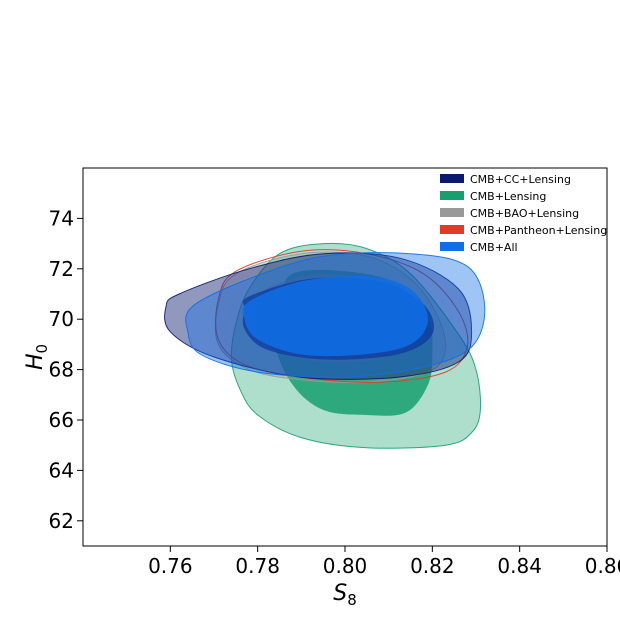 Image resolution: width=620 pixels, height=624 pixels. What do you see at coordinates (345, 566) in the screenshot?
I see `x-tick-label: 0.80` at bounding box center [345, 566].